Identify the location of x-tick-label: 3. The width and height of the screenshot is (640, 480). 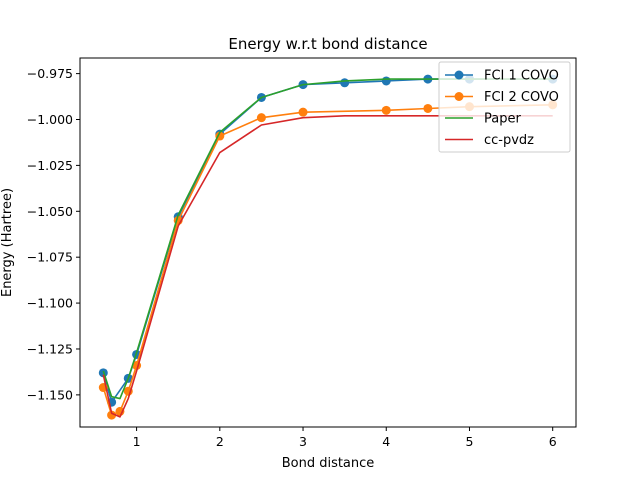
(303, 441).